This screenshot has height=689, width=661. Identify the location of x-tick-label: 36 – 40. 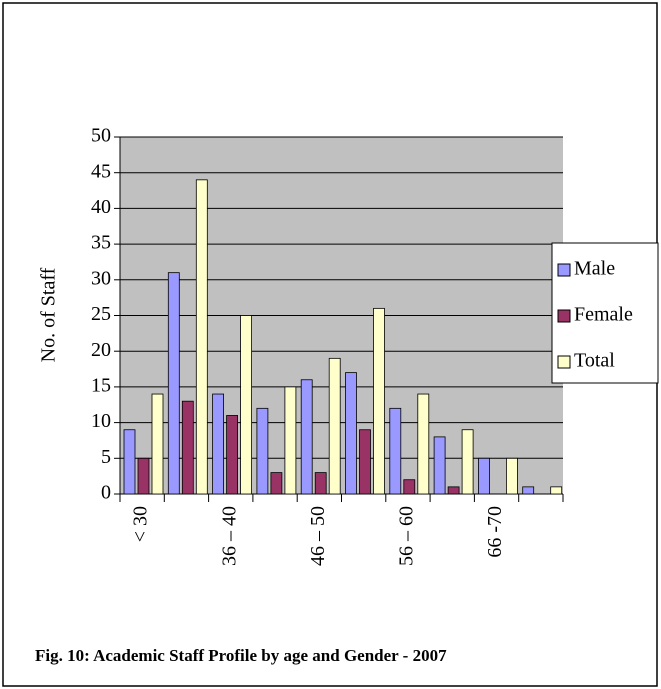
(229, 536).